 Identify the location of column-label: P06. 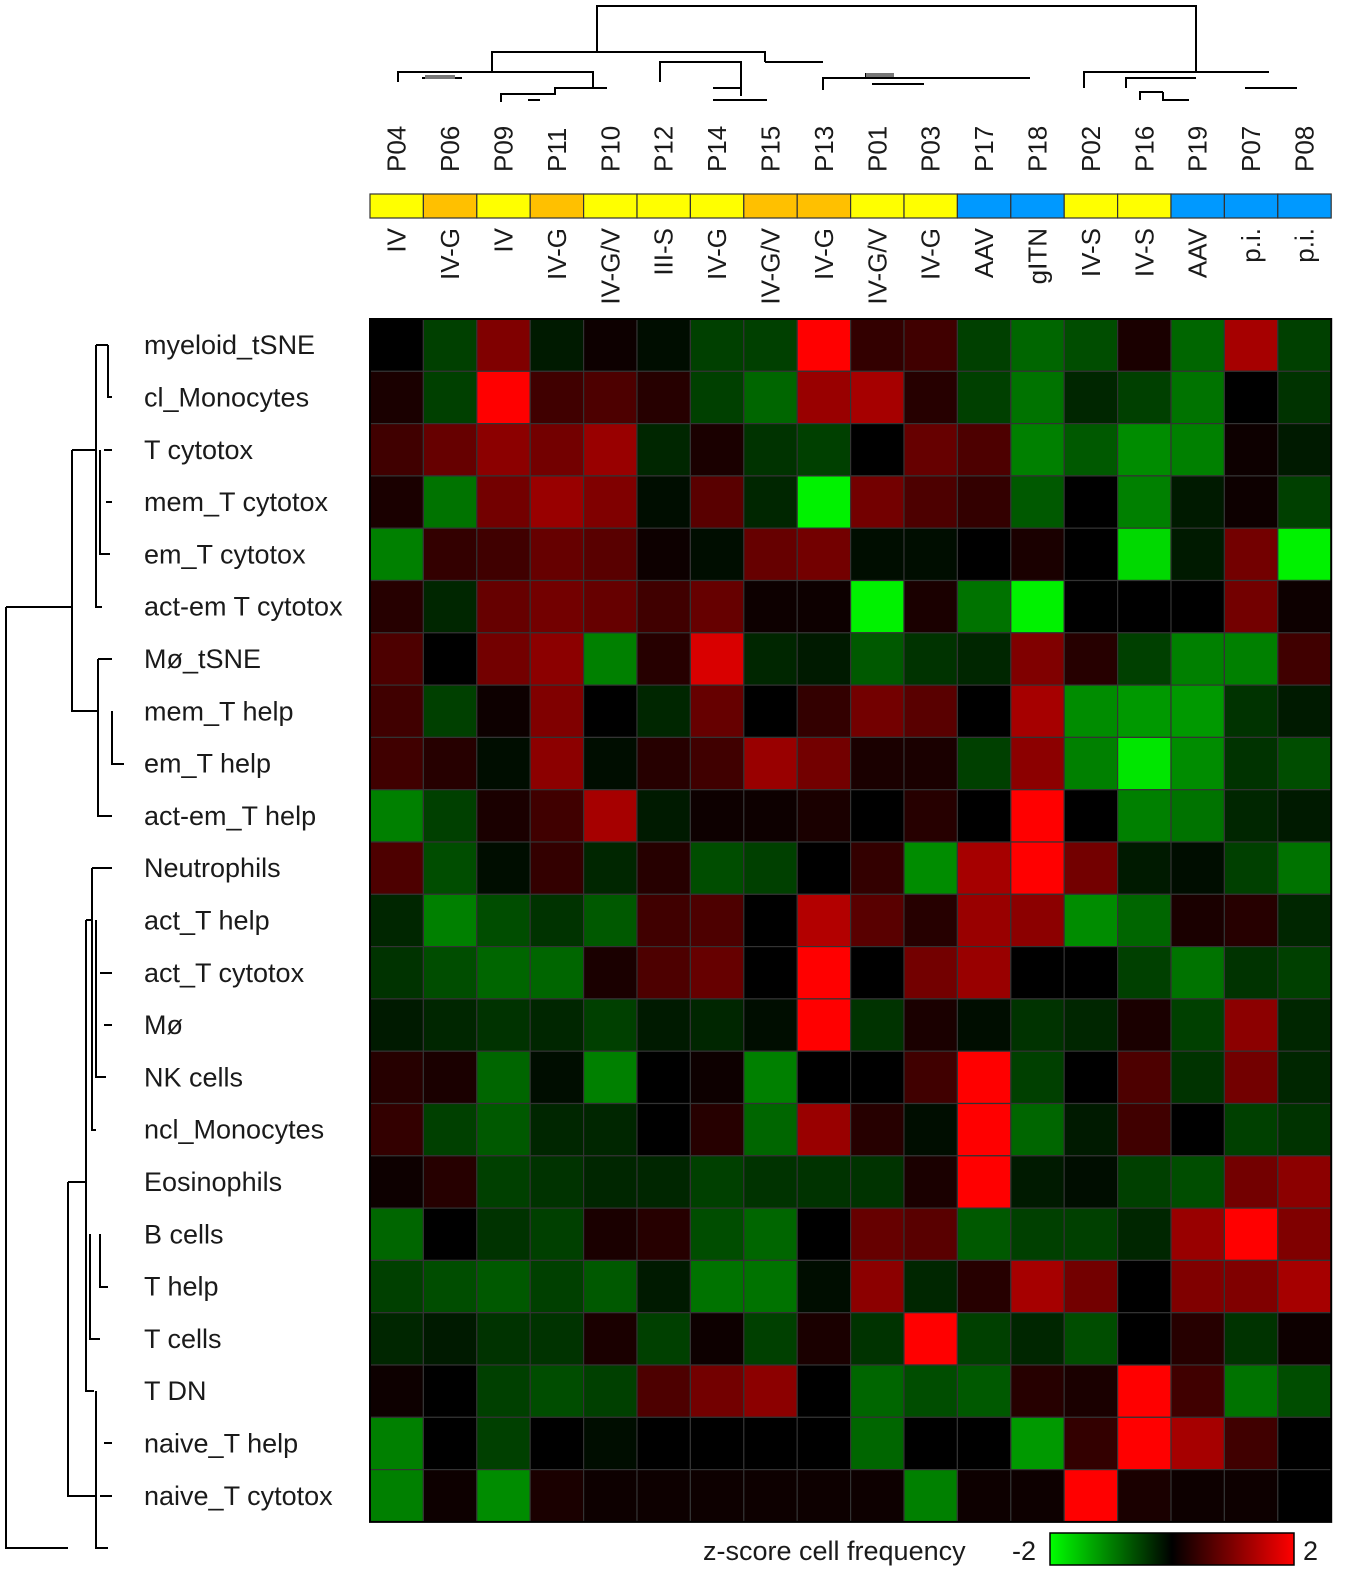
(450, 149).